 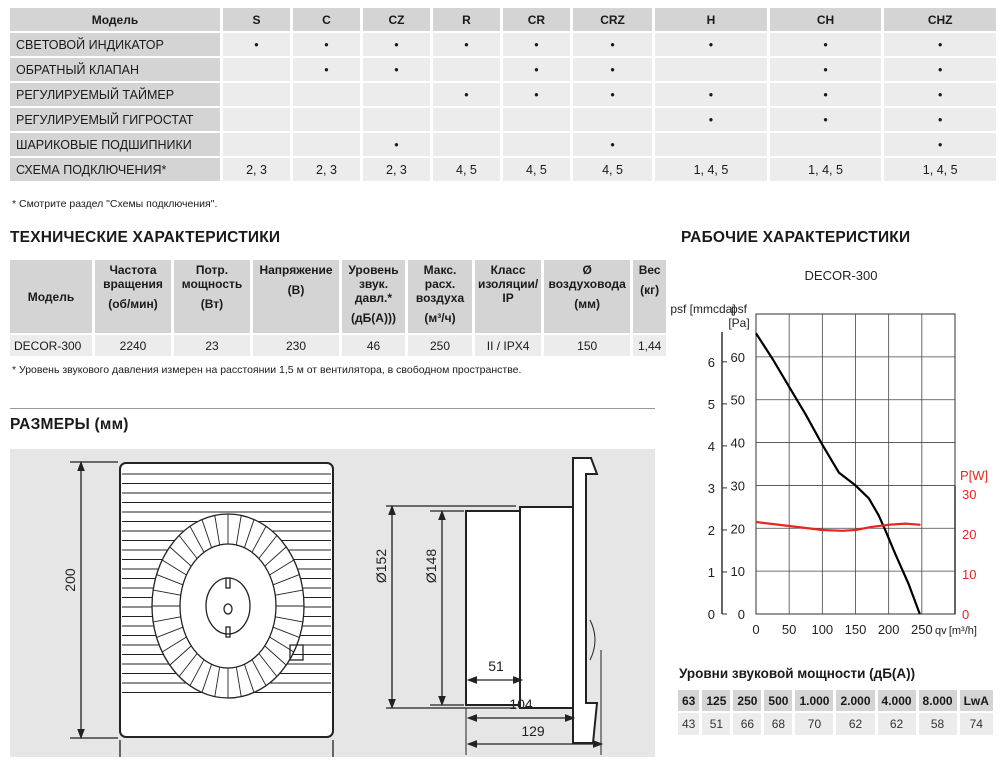 I want to click on tech-cell: 23, so click(x=212, y=345).